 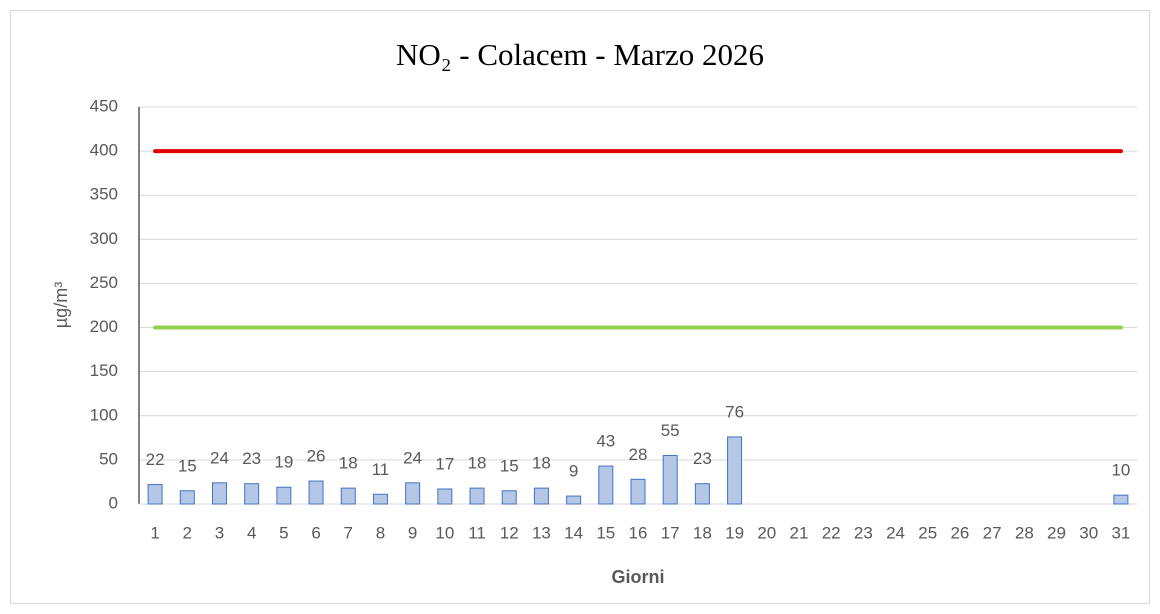 What do you see at coordinates (154, 532) in the screenshot?
I see `x-tick-label: 1` at bounding box center [154, 532].